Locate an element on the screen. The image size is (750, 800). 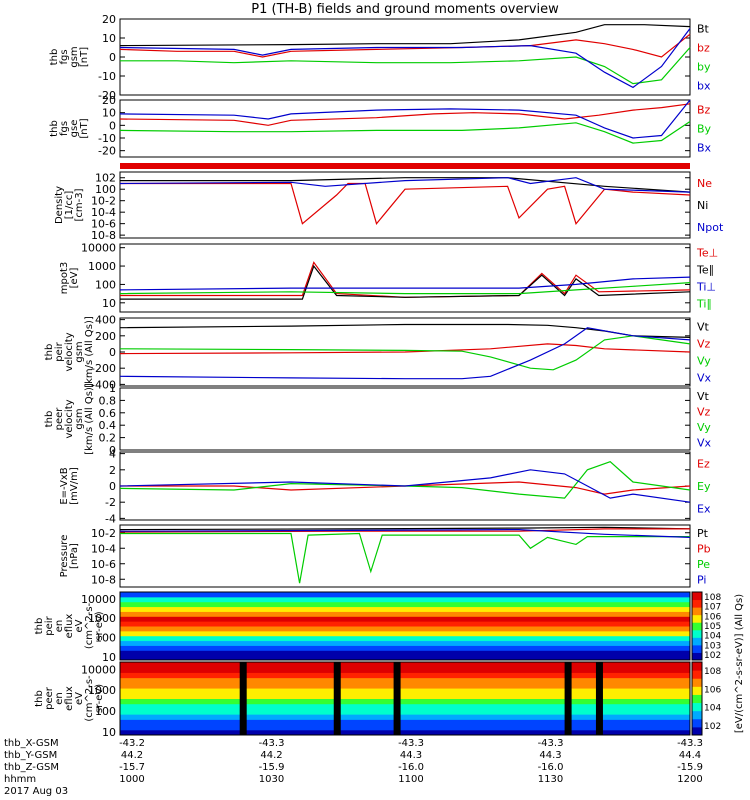
panel-ylabel: [km/s (All Qs)] is located at coordinates (89, 419).